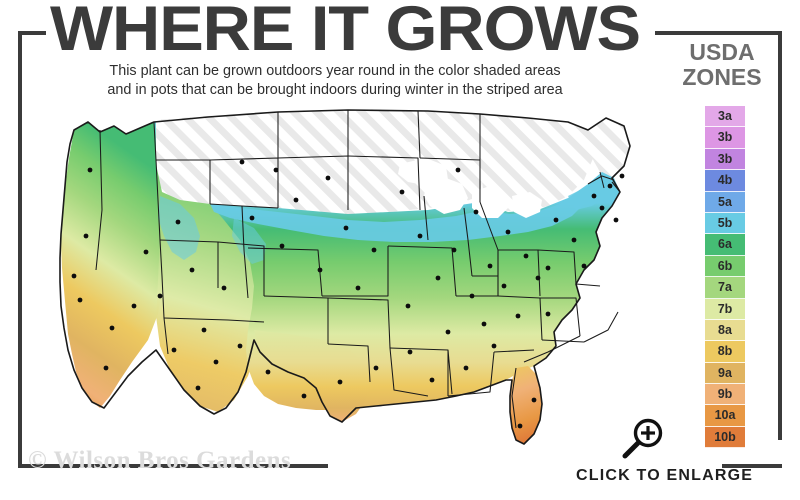 Image resolution: width=800 pixels, height=500 pixels. Describe the element at coordinates (725, 437) in the screenshot. I see `legend-swatch-10b-15: 10b` at that location.